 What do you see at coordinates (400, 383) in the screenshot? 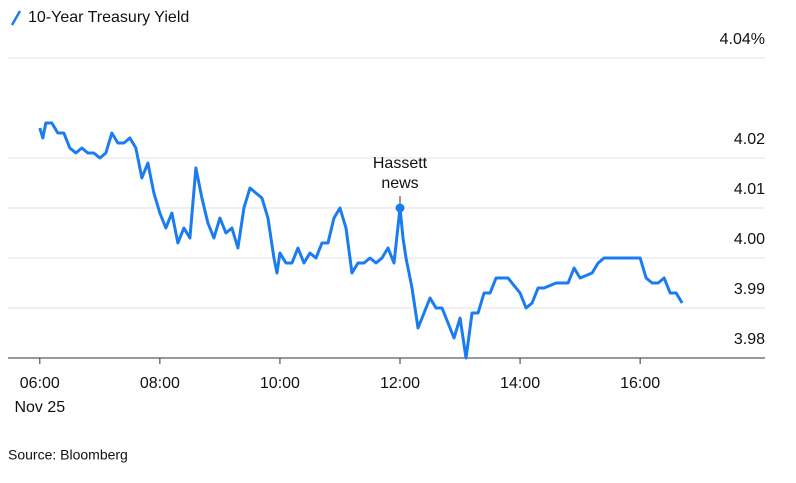
I see `x-tick-label: 12:00` at bounding box center [400, 383].